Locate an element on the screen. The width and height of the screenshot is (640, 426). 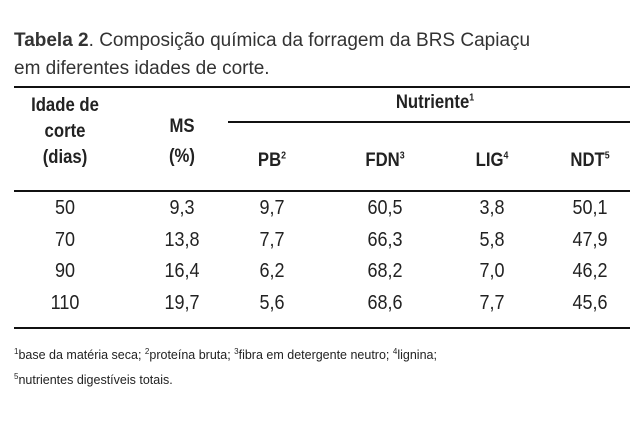
header-line: (dias) is located at coordinates (65, 157).